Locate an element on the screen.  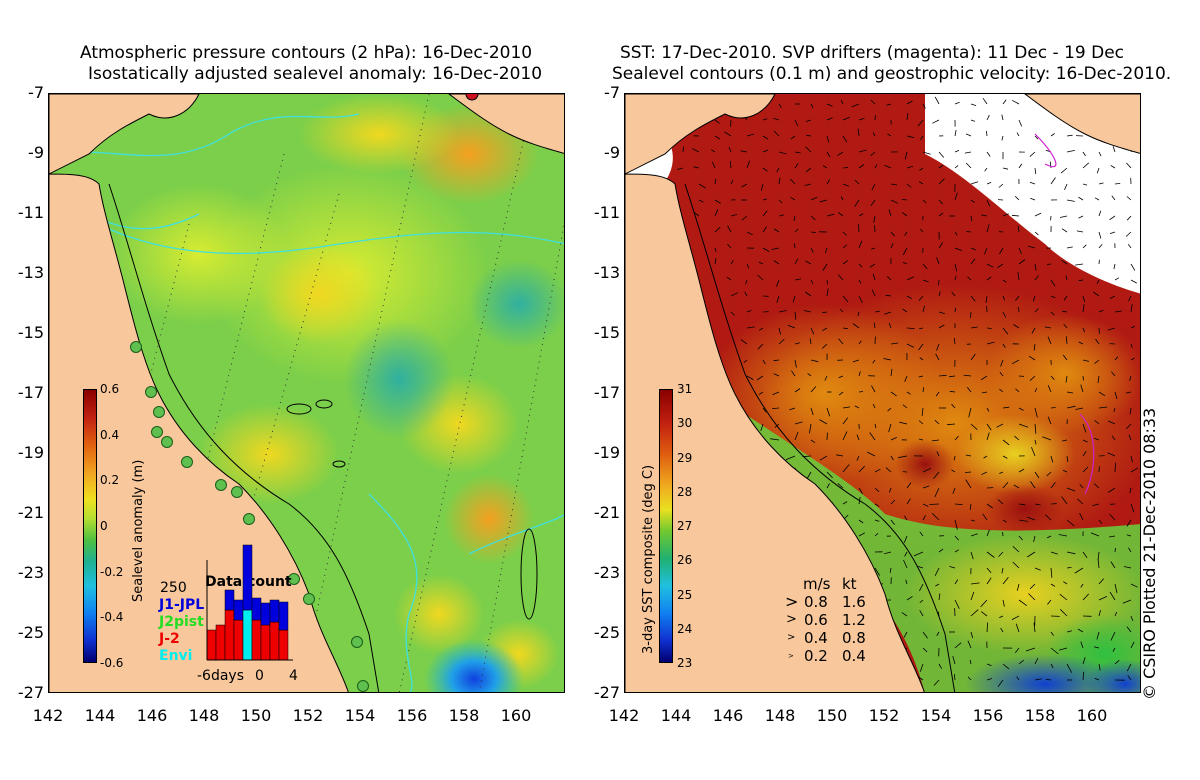
reef-edge-line is located at coordinates (244, 437).